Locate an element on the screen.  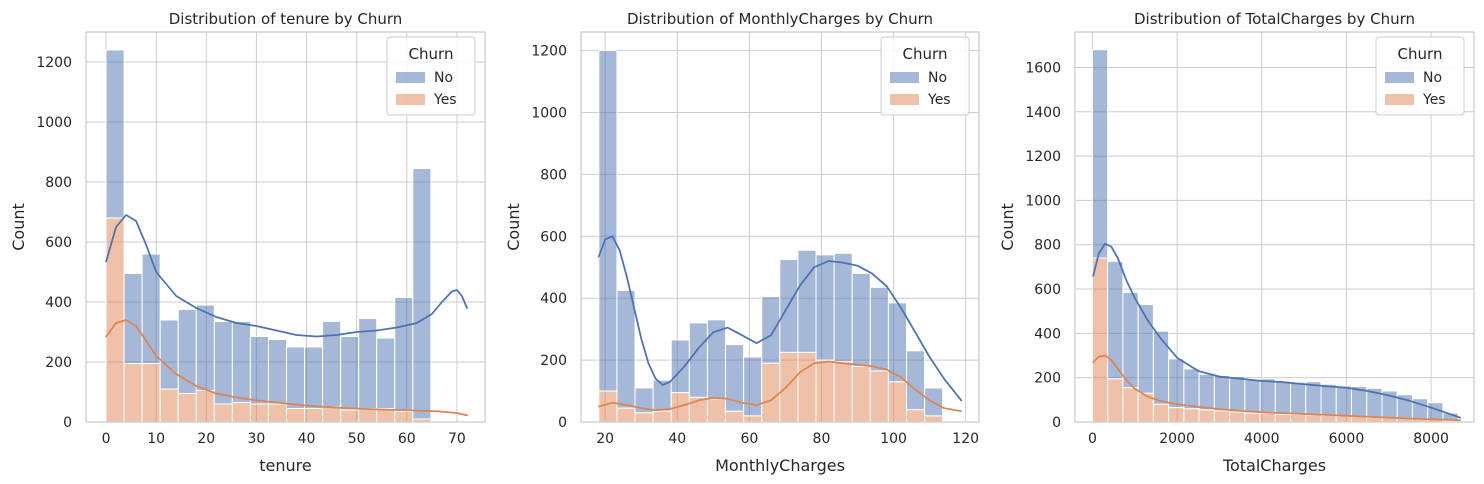
y-tick-label: 600 is located at coordinates (1047, 290).